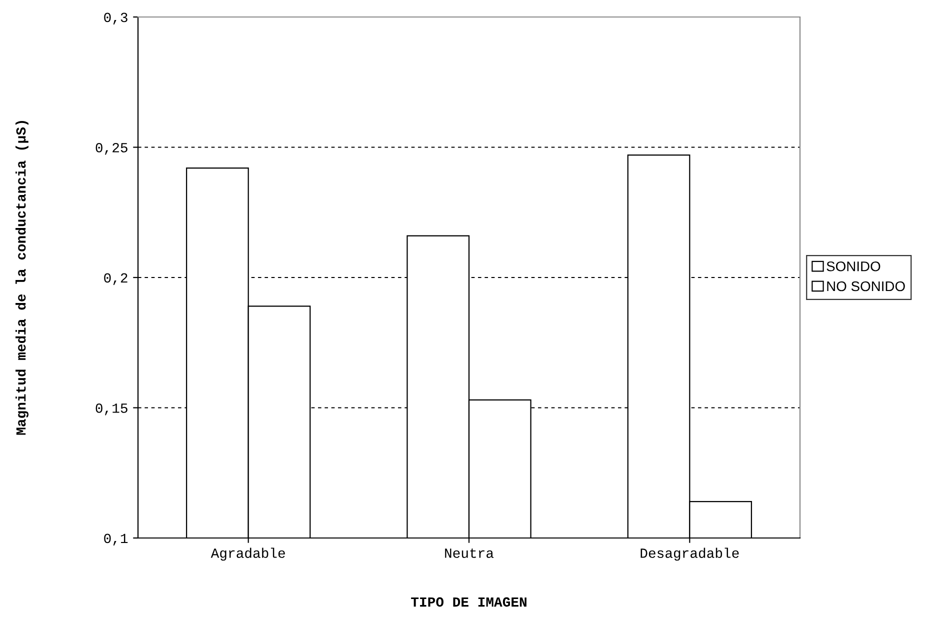 Image resolution: width=945 pixels, height=641 pixels. Describe the element at coordinates (116, 18) in the screenshot. I see `y-tick-label: 0,3` at that location.